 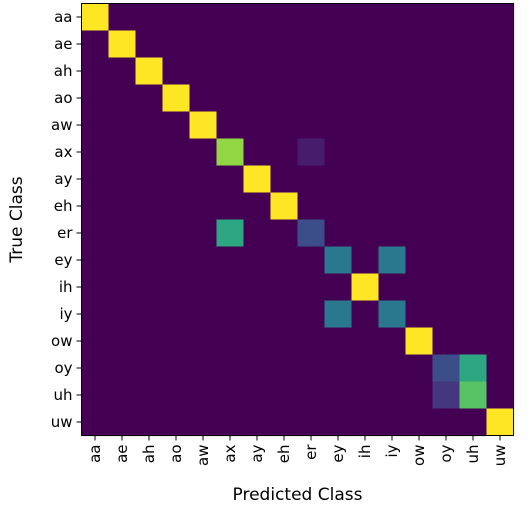 I want to click on heatmap-cell-eh-ay, so click(x=257, y=206).